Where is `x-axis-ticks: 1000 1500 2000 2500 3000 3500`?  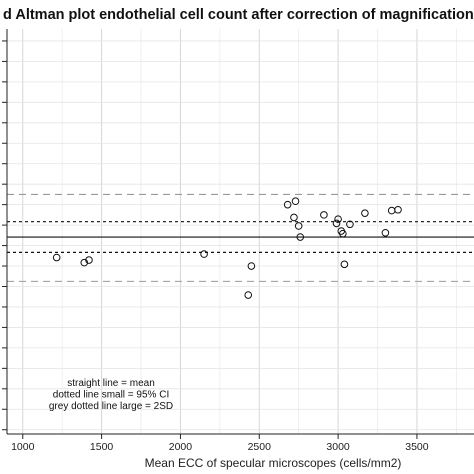
x-axis-ticks: 1000 1500 2000 2500 3000 3500 is located at coordinates (220, 443).